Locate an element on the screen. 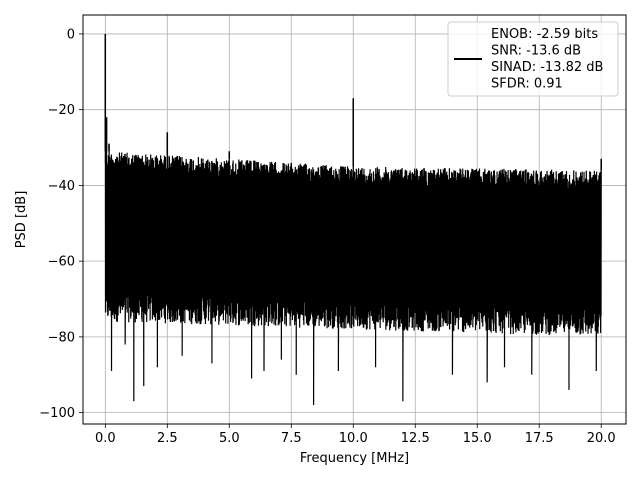  x-tick-label: 7.5 is located at coordinates (291, 438).